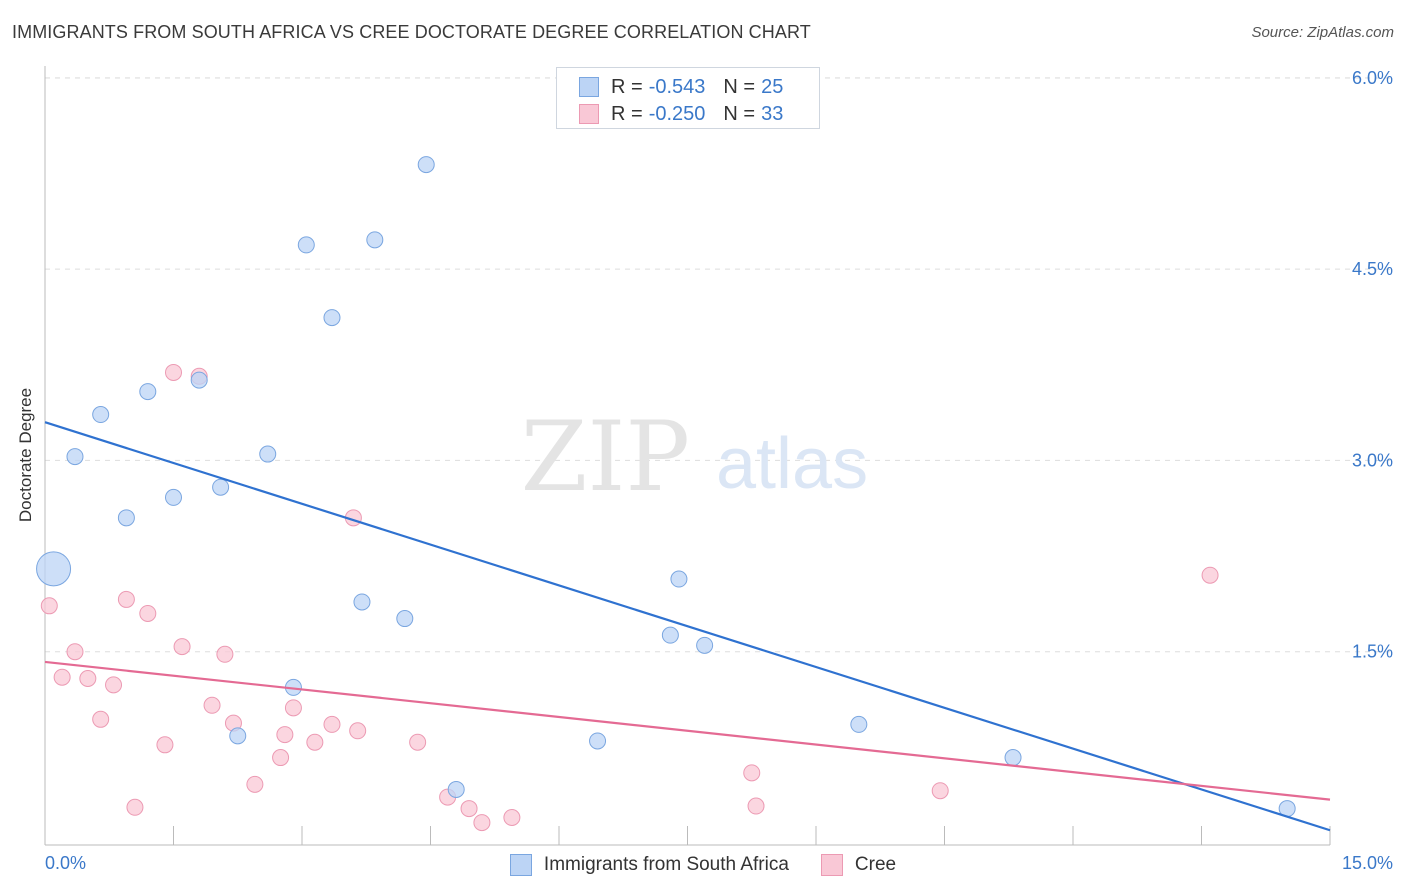 This screenshot has height=892, width=1406. Describe the element at coordinates (65, 863) in the screenshot. I see `x-tick-label: 0.0%` at that location.